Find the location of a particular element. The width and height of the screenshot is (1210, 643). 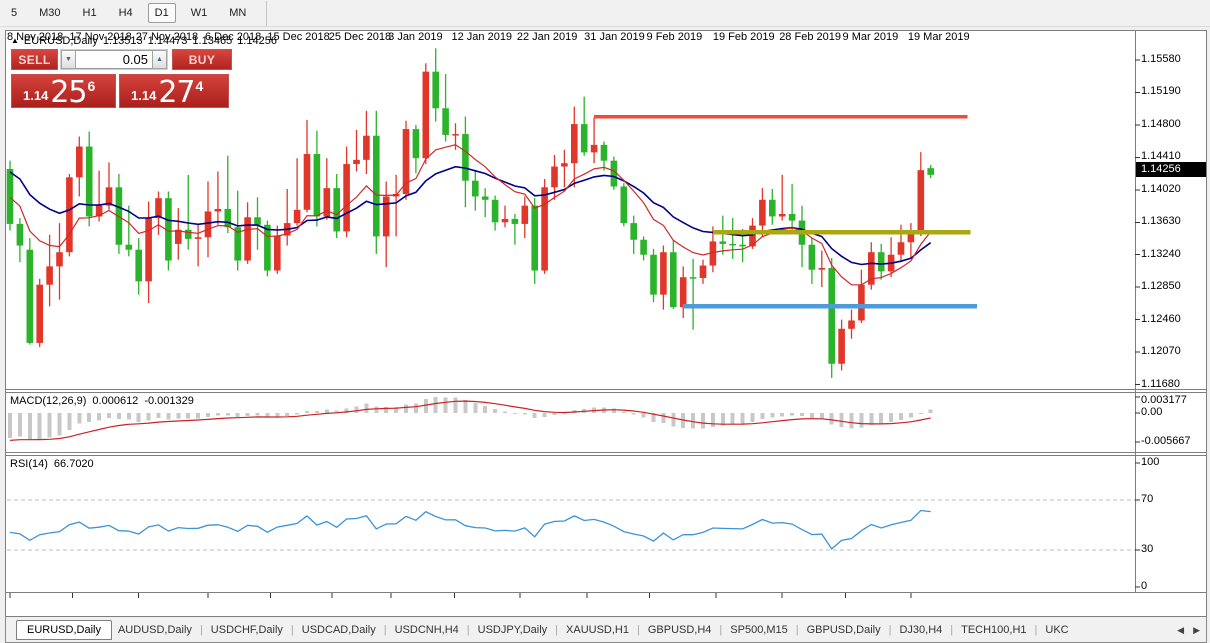

rsi-axis-label: 70 is located at coordinates (1147, 499).